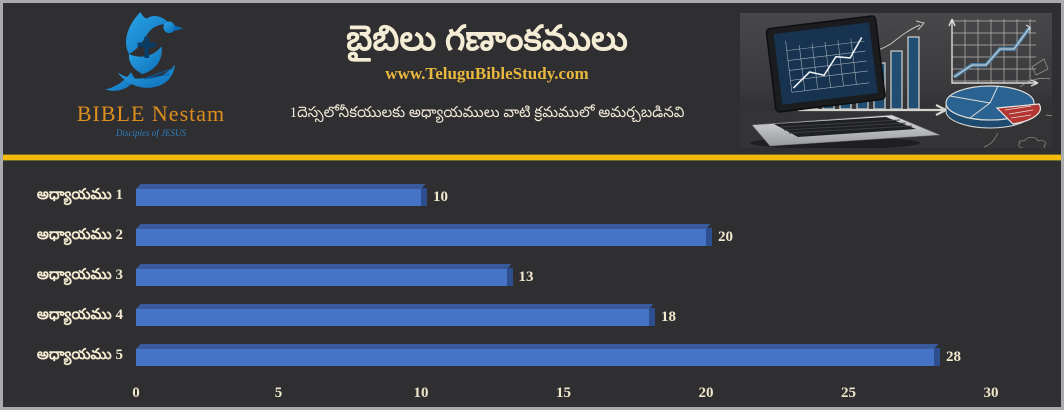  Describe the element at coordinates (79, 235) in the screenshot. I see `category-label: అధ్యాయము 2` at that location.